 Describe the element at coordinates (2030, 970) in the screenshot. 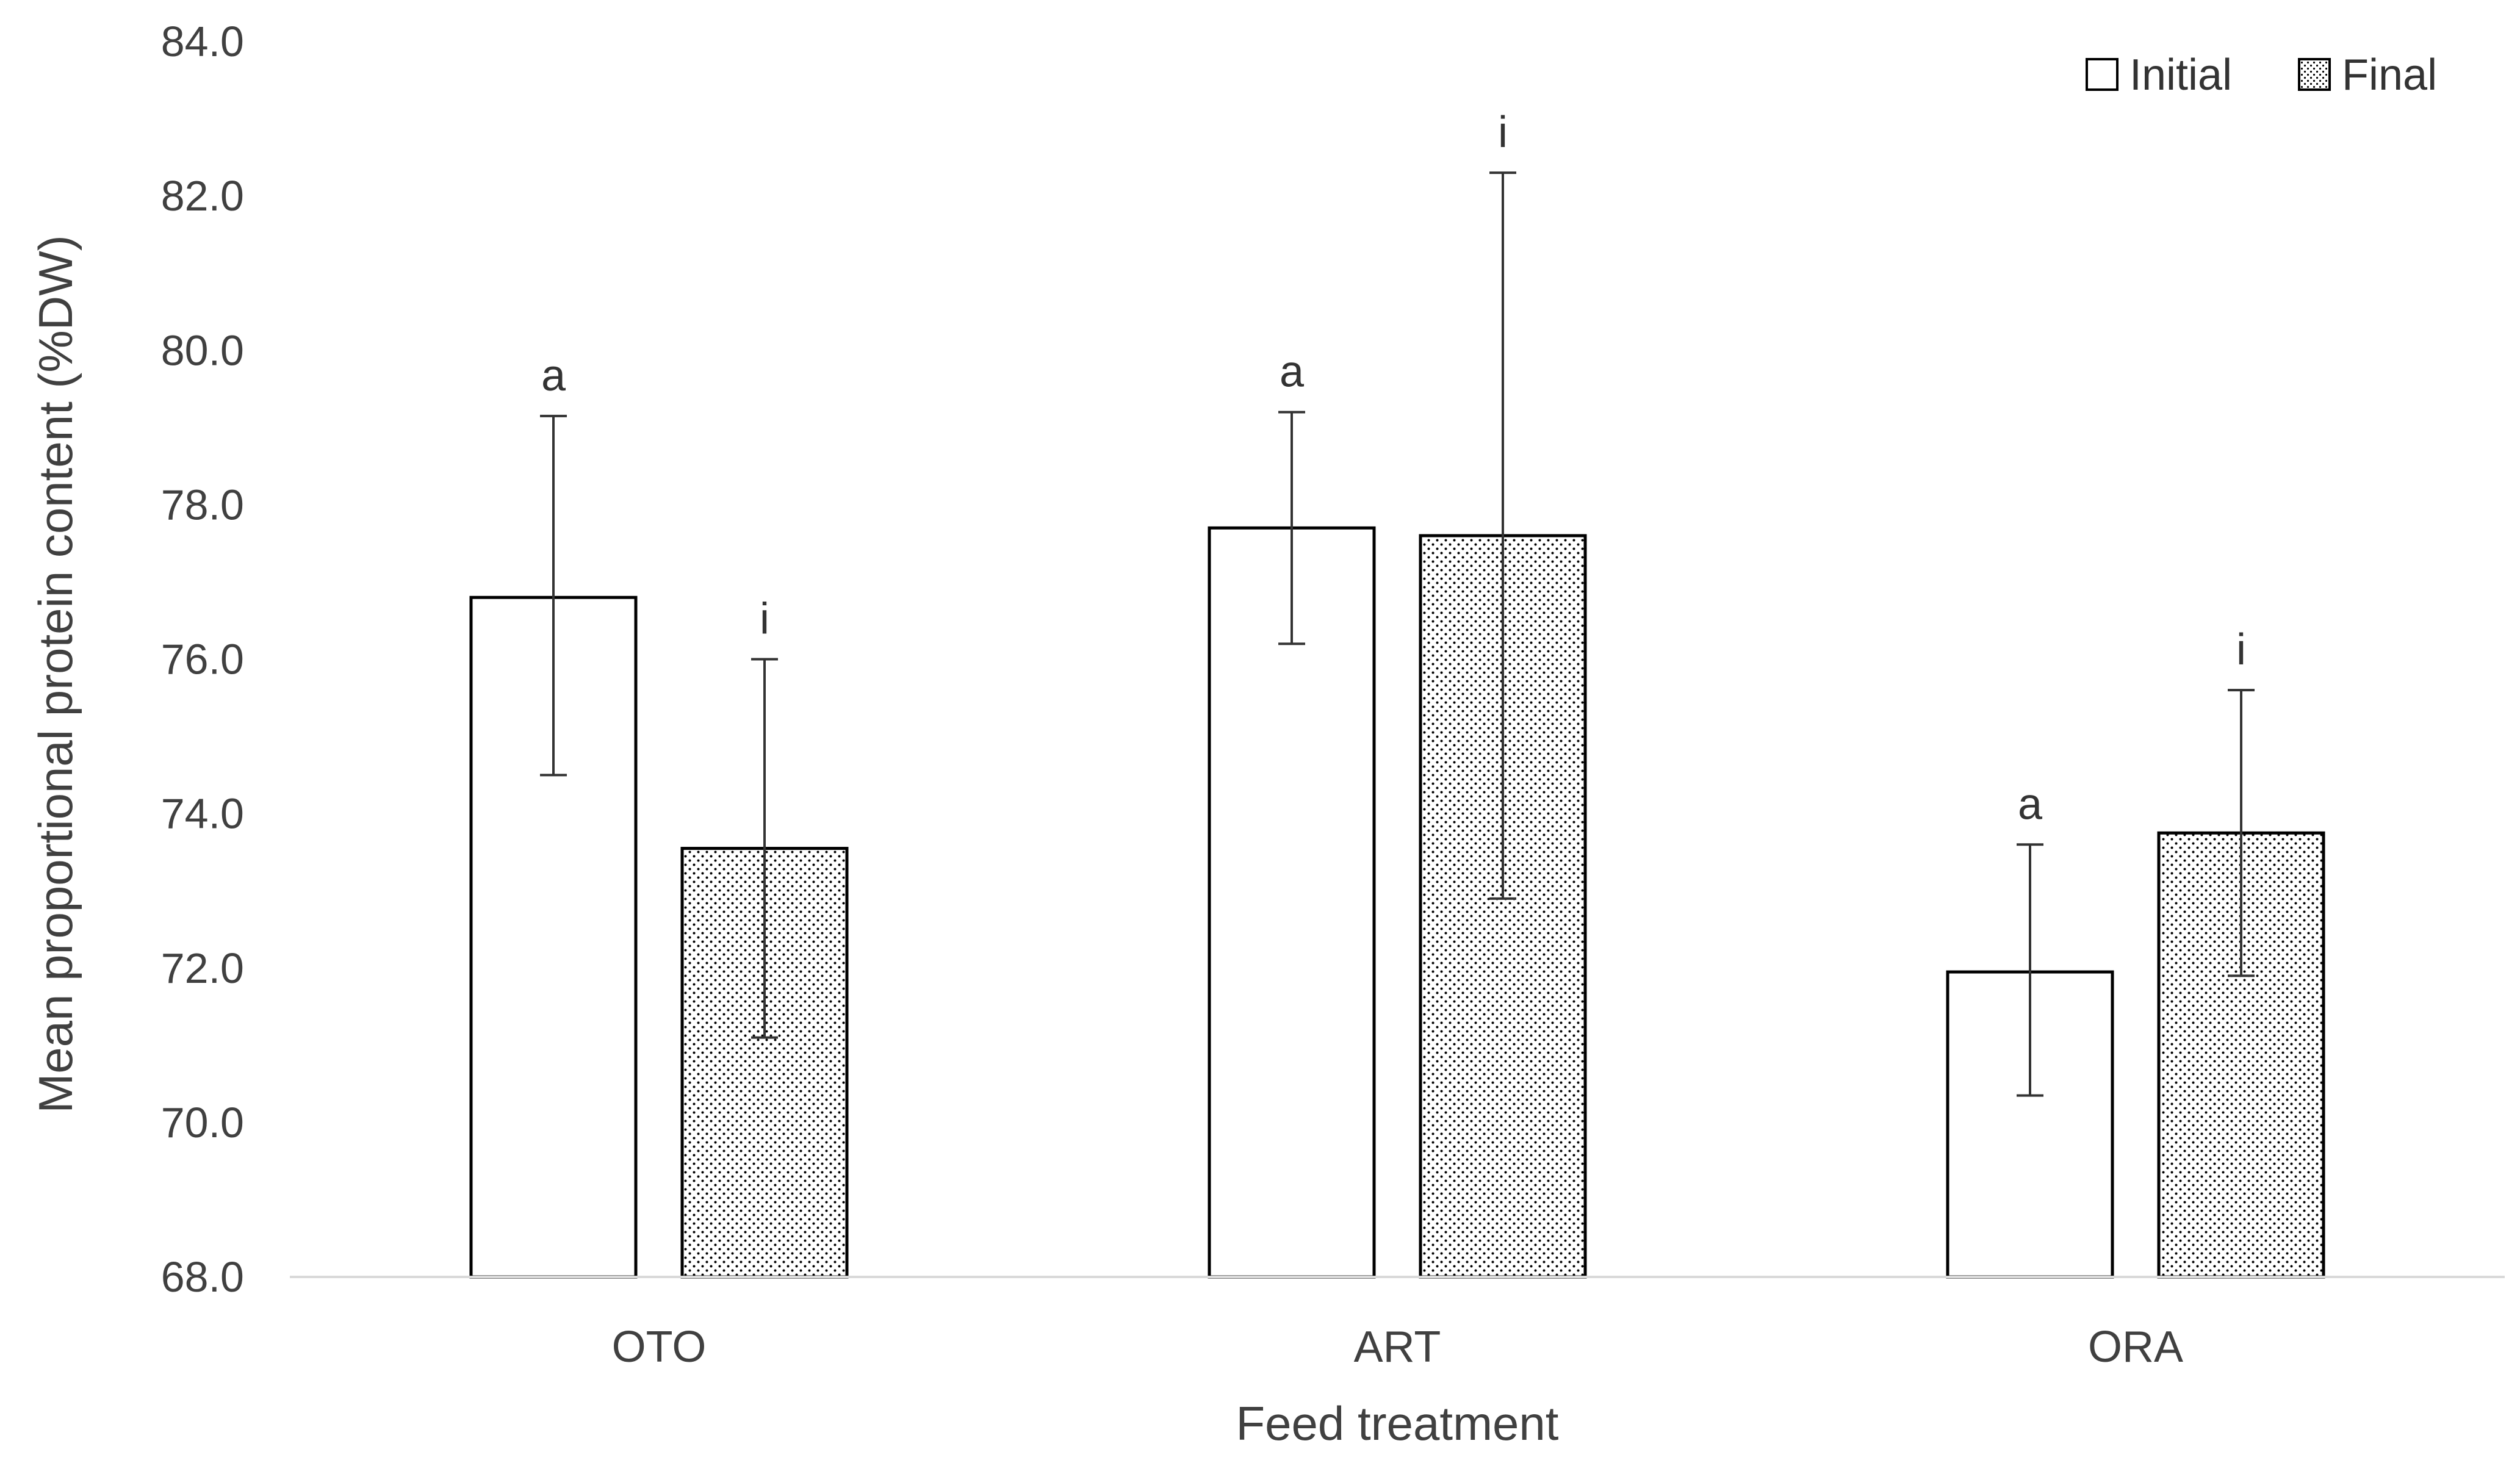

I see `error-bar-initial-ora` at that location.